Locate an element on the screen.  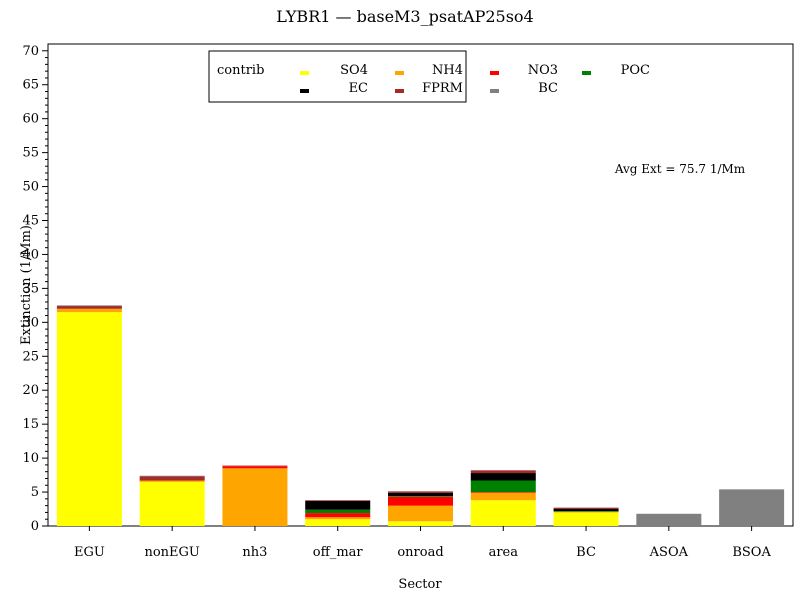
bar-segment-off_mar-NH4 is located at coordinates (338, 518).